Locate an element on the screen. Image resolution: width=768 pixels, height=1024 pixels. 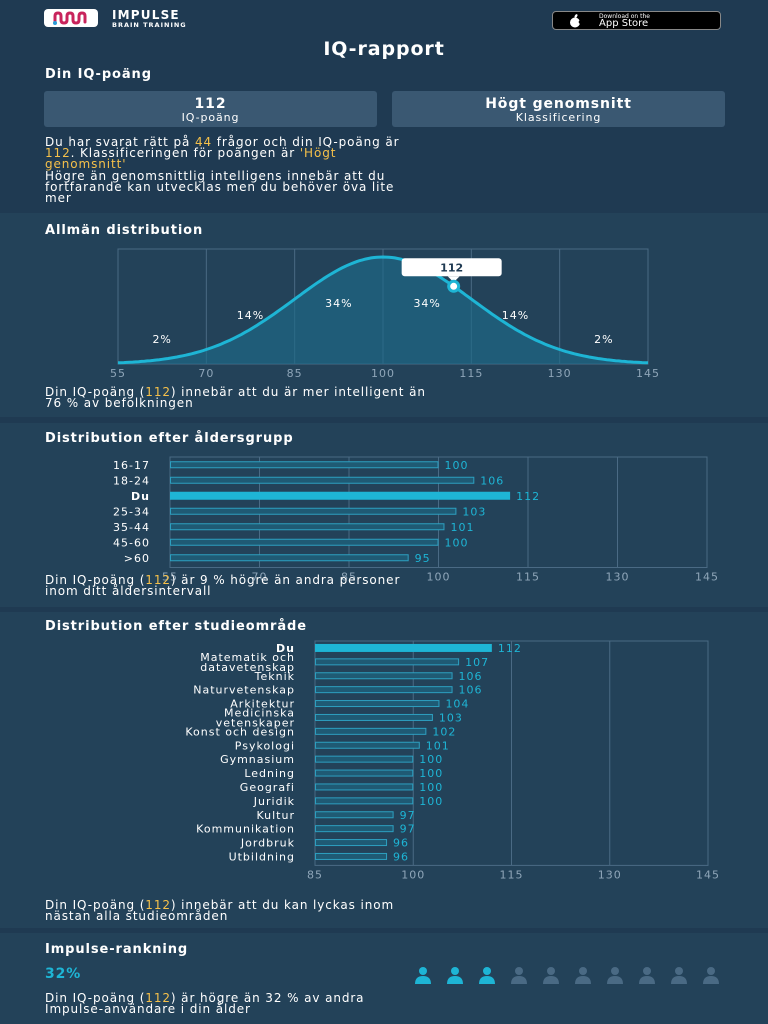
x-tick-label: 85 is located at coordinates (315, 874).